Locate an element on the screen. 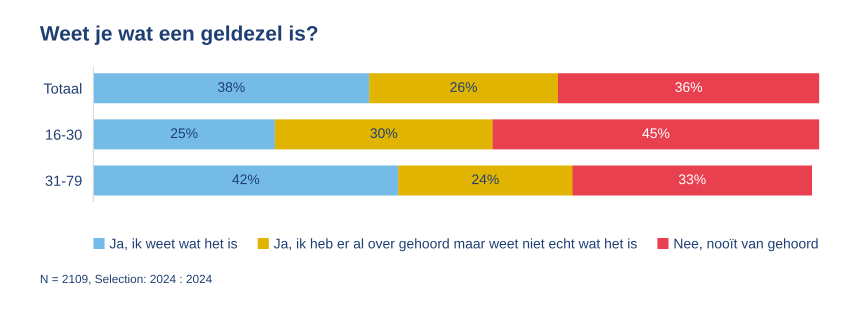 Image resolution: width=849 pixels, height=320 pixels. y-tick-label: 31-79 is located at coordinates (64, 181).